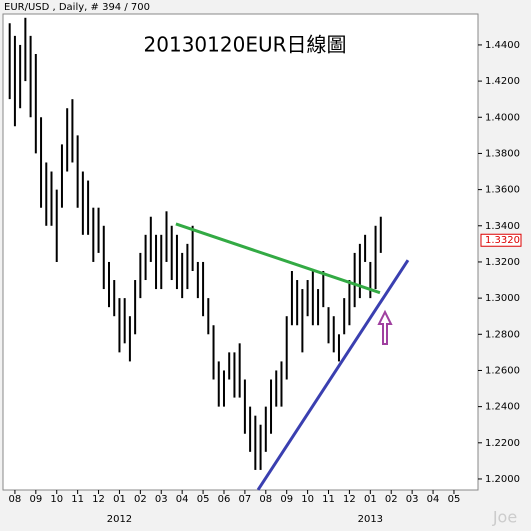 This screenshot has width=531, height=531. What do you see at coordinates (502, 153) in the screenshot?
I see `y-tick-label: 1.3800` at bounding box center [502, 153].